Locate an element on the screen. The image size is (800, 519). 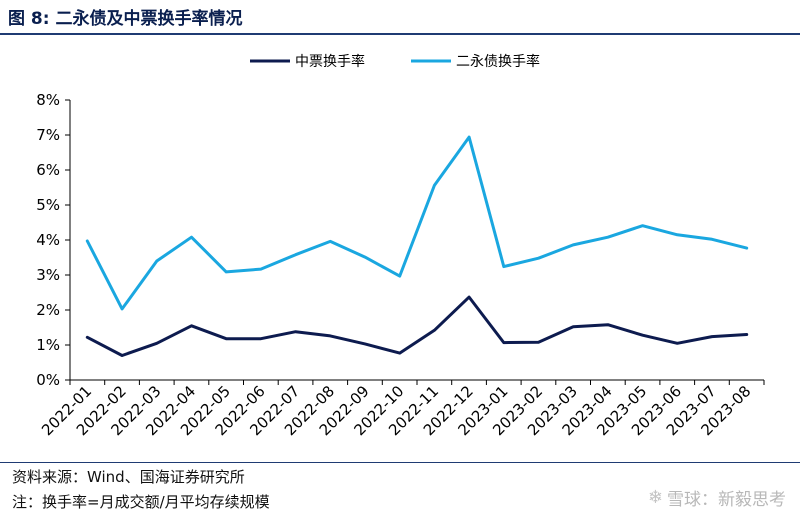
footer-divider is located at coordinates (400, 462).